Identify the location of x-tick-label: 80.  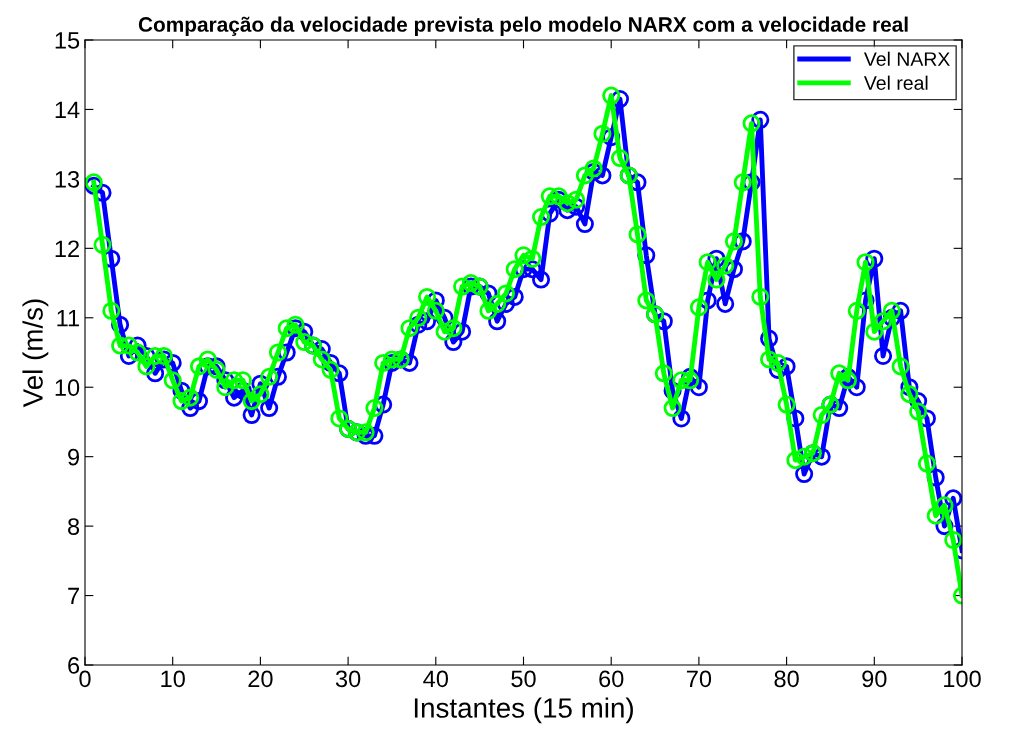
(786, 679).